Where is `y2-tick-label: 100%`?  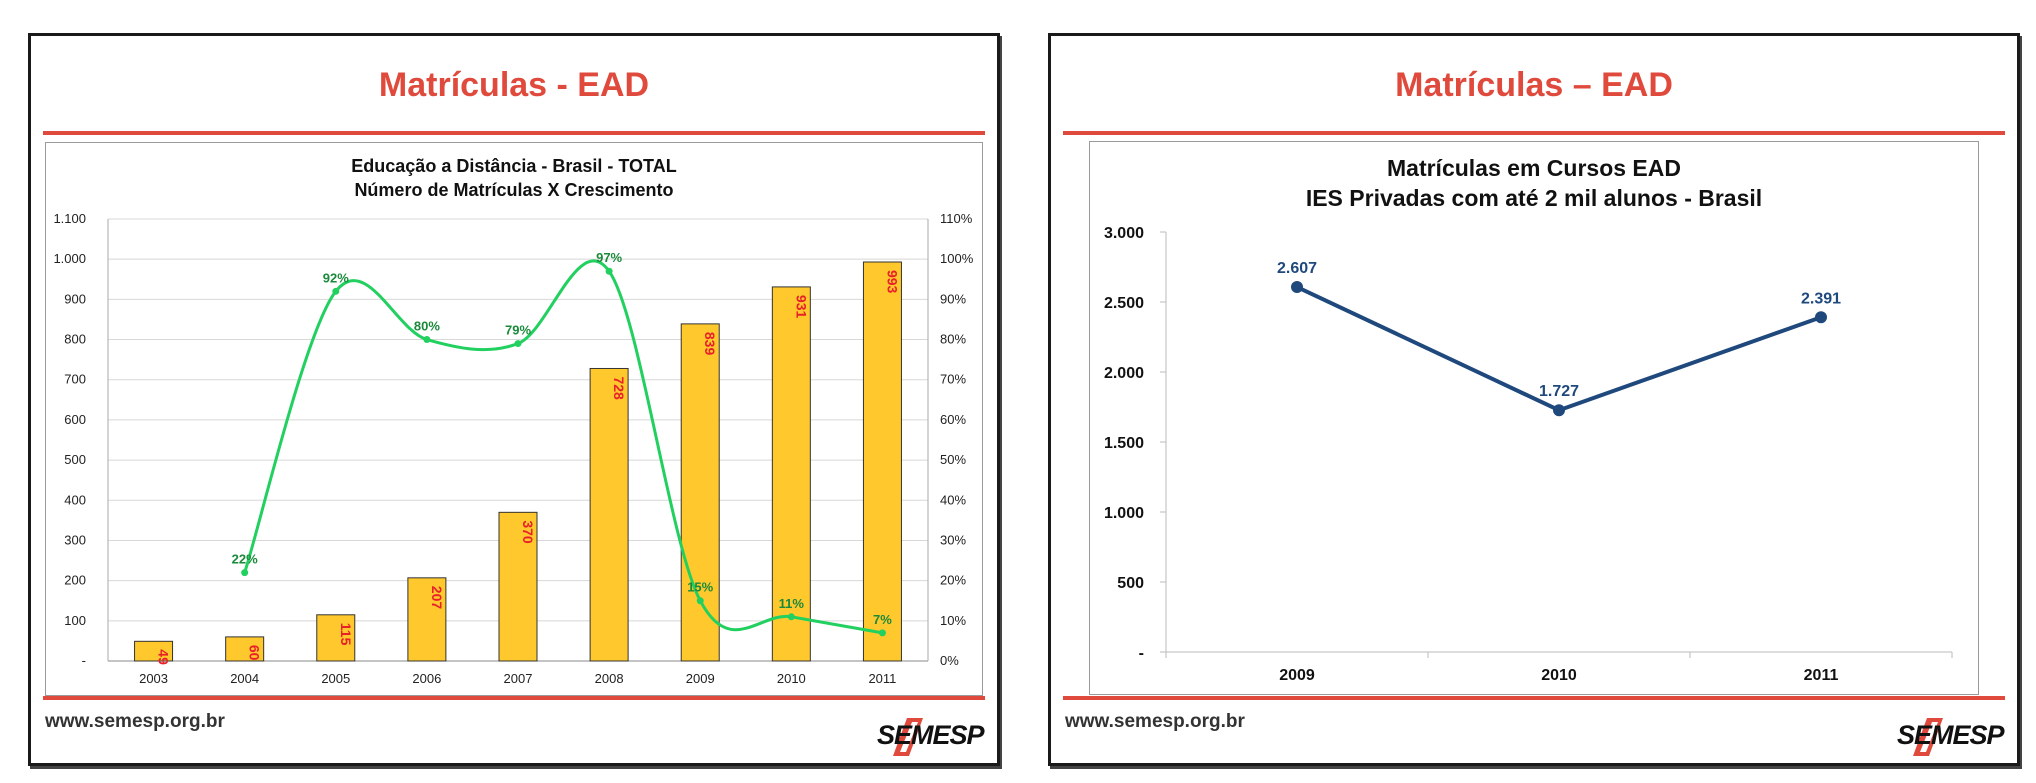 y2-tick-label: 100% is located at coordinates (957, 258).